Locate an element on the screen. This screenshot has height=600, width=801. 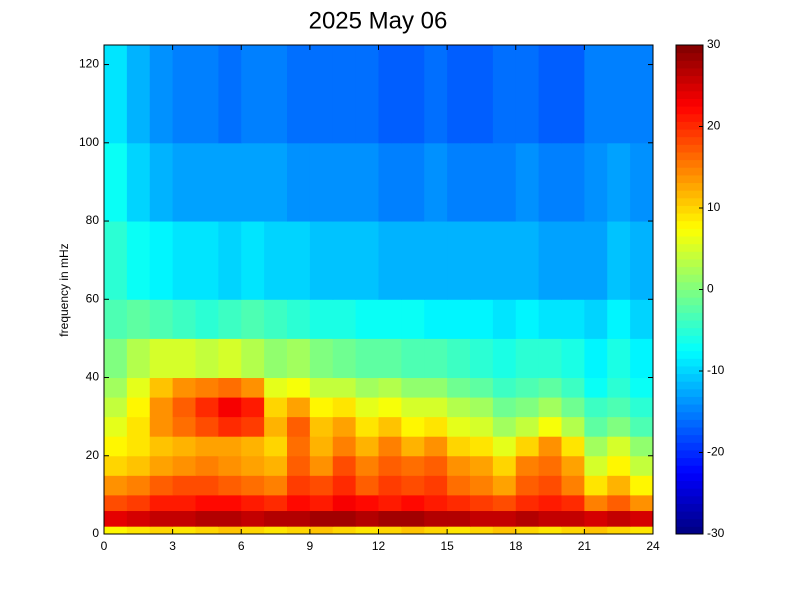
x-tick-label: 3 is located at coordinates (172, 546).